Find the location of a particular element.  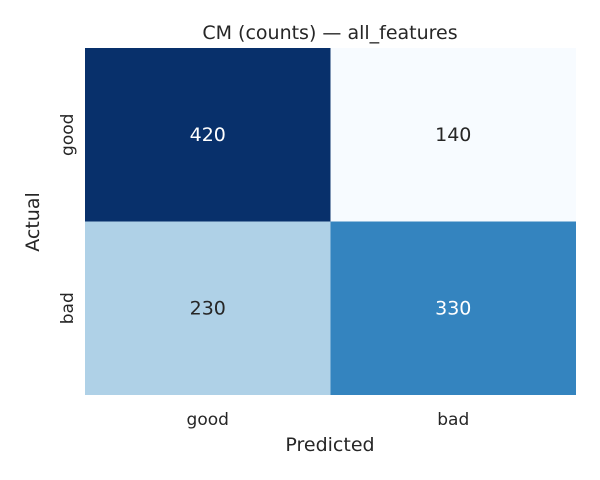

x-axis-label: Predicted is located at coordinates (329, 445).